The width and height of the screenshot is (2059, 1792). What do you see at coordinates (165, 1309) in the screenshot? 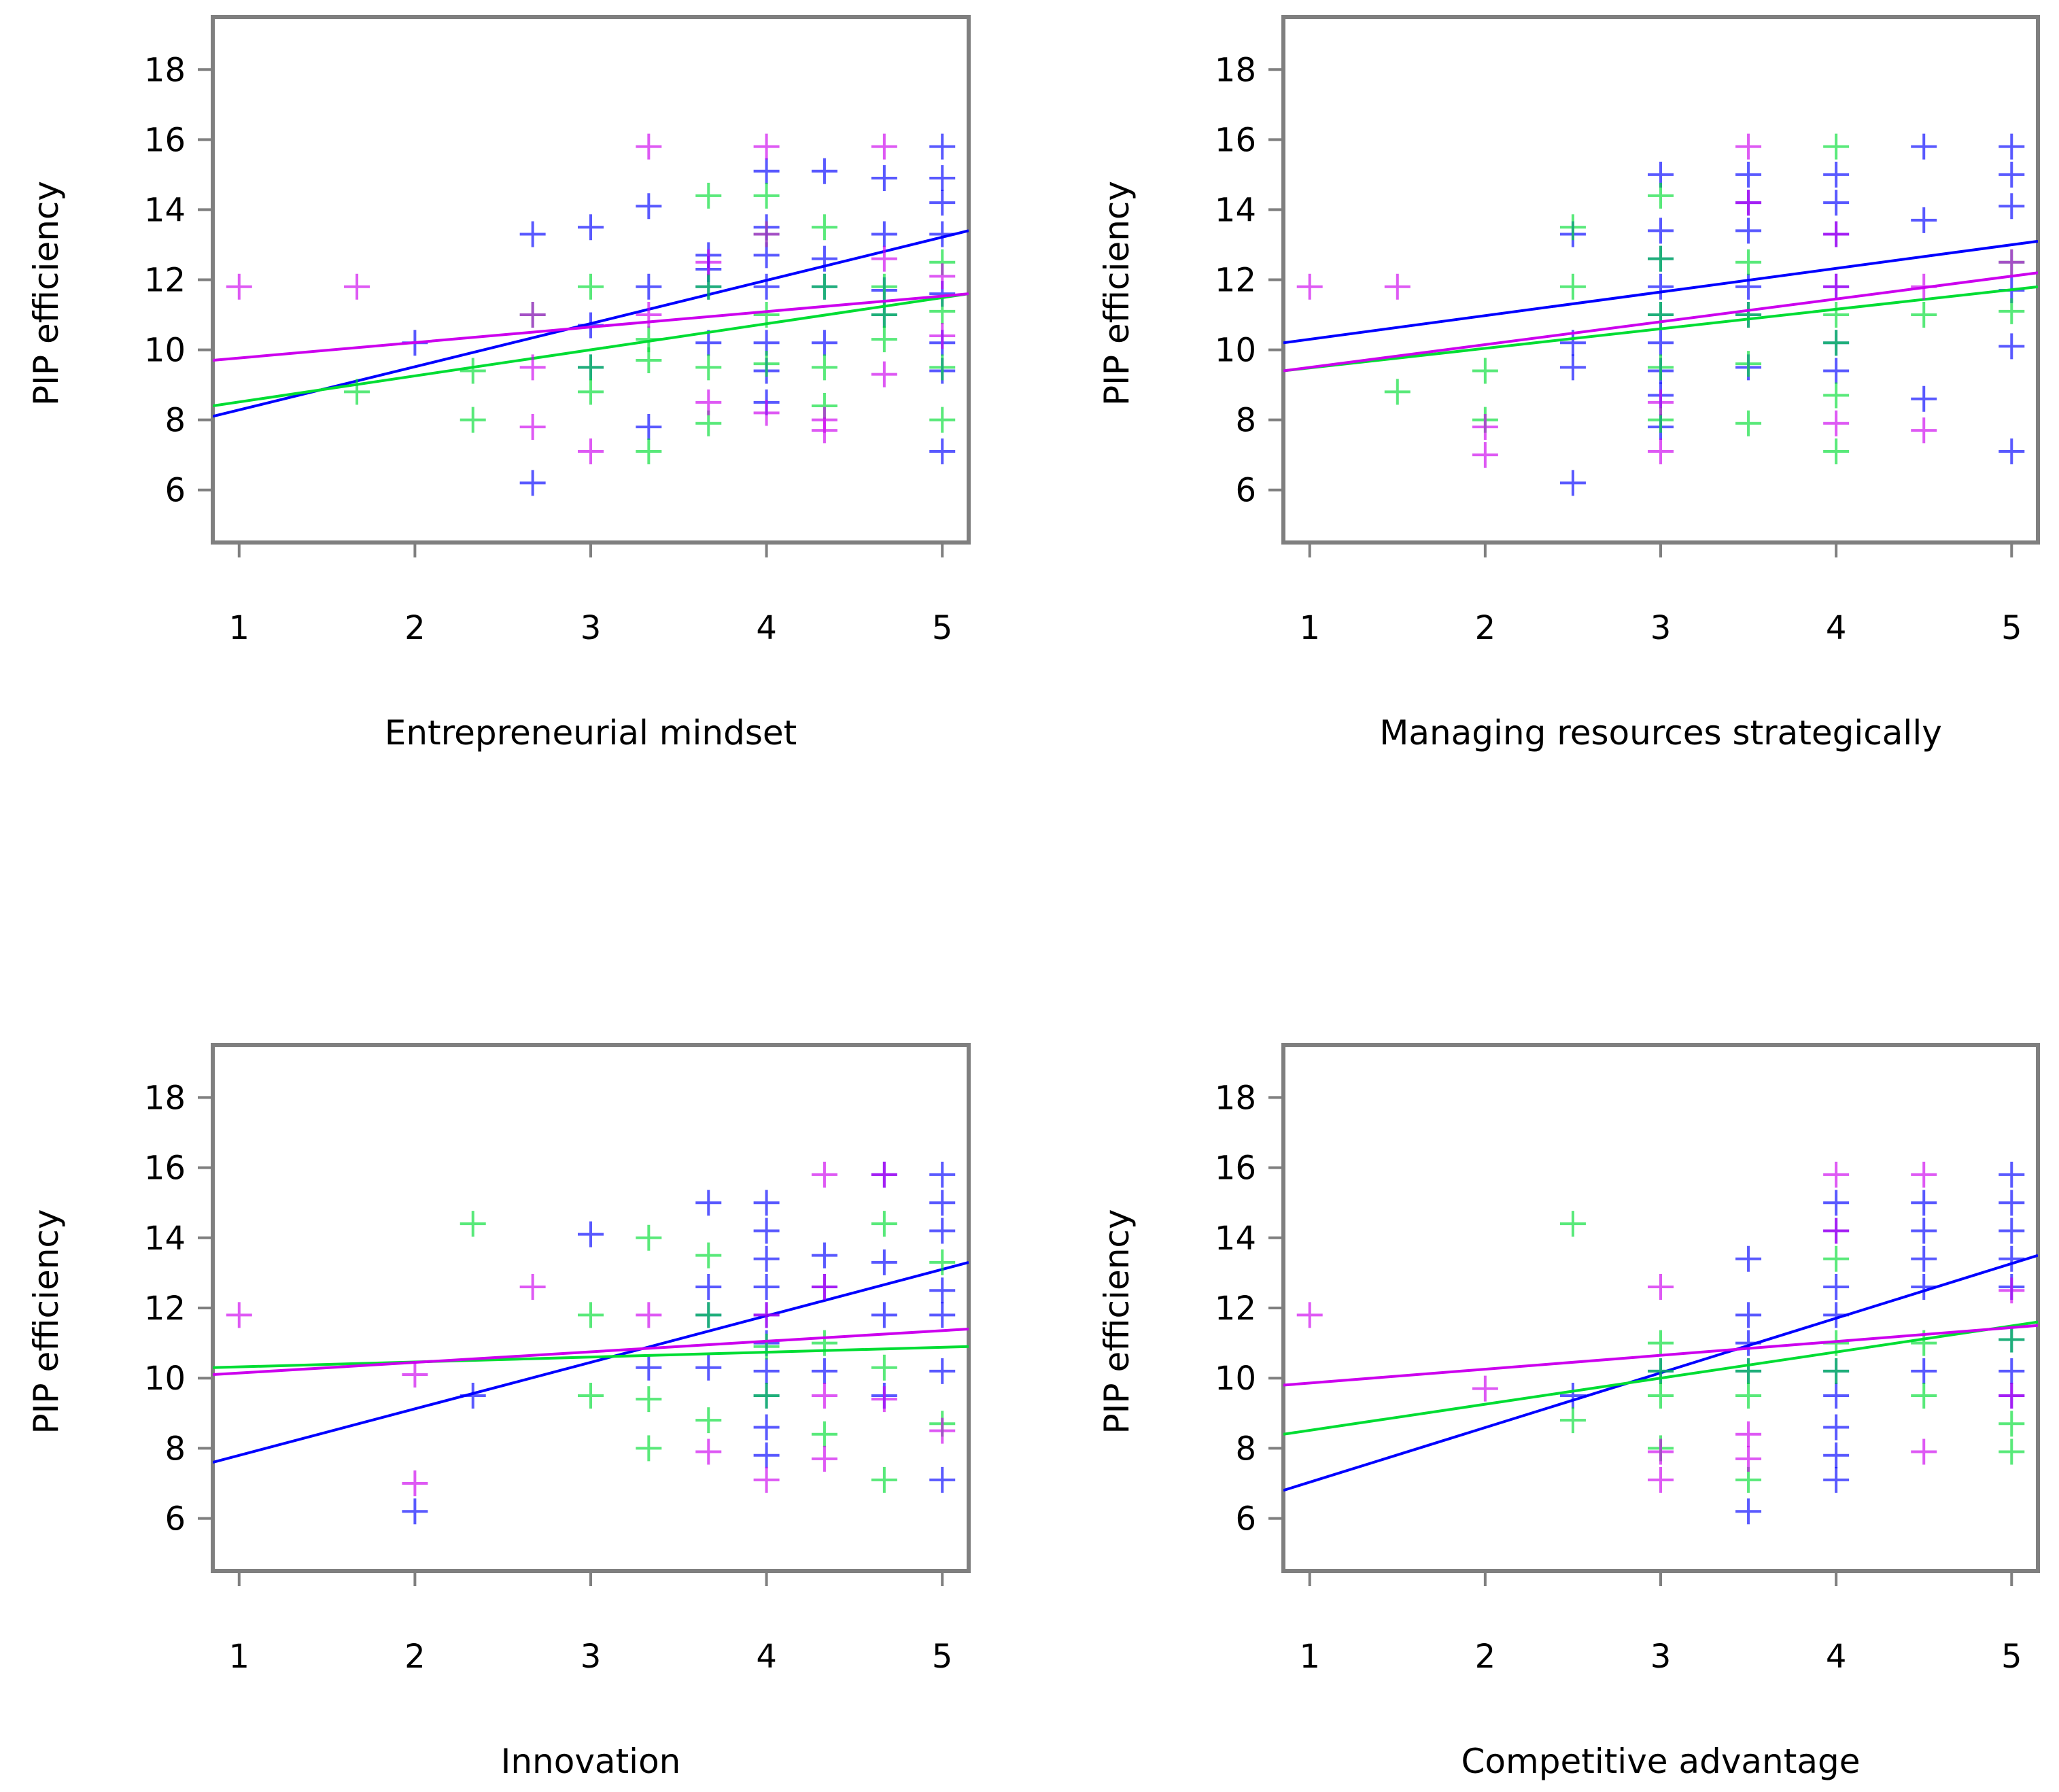
I see `y-tick-label: 12` at bounding box center [165, 1309].